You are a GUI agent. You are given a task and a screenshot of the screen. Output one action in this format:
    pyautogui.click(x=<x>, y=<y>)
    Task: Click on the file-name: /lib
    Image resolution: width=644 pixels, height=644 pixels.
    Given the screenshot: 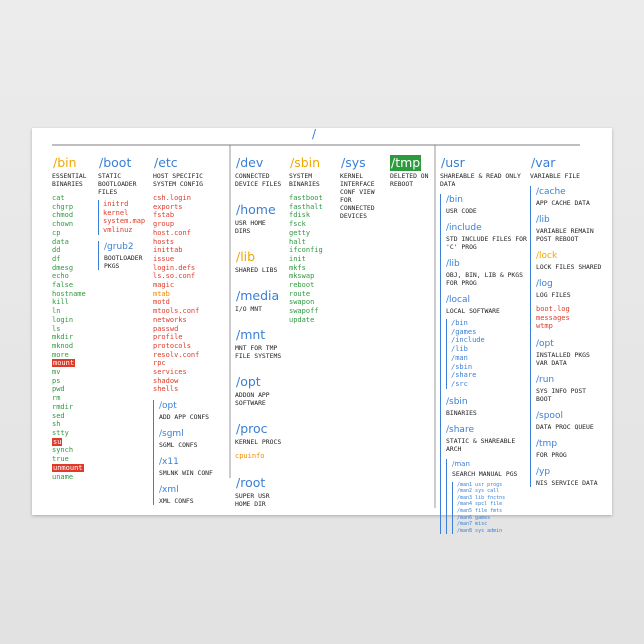 What is the action you would take?
    pyautogui.click(x=459, y=349)
    